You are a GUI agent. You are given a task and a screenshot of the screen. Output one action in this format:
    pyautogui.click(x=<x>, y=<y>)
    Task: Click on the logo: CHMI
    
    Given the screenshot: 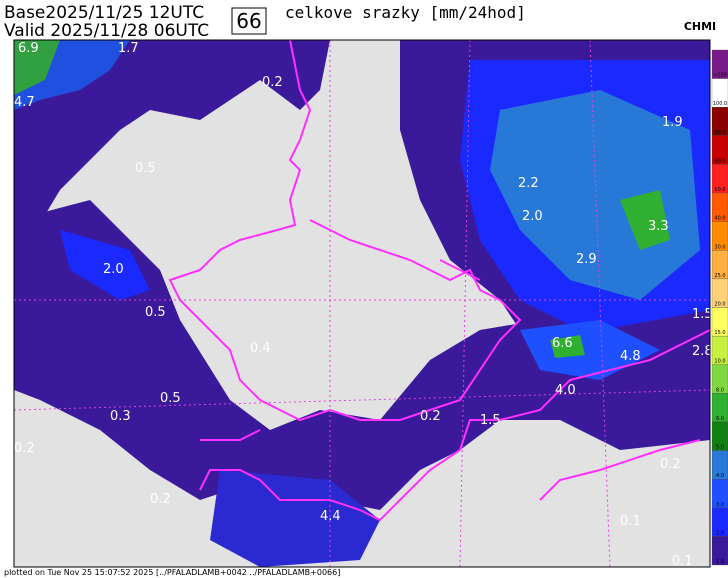 What is the action you would take?
    pyautogui.click(x=700, y=26)
    